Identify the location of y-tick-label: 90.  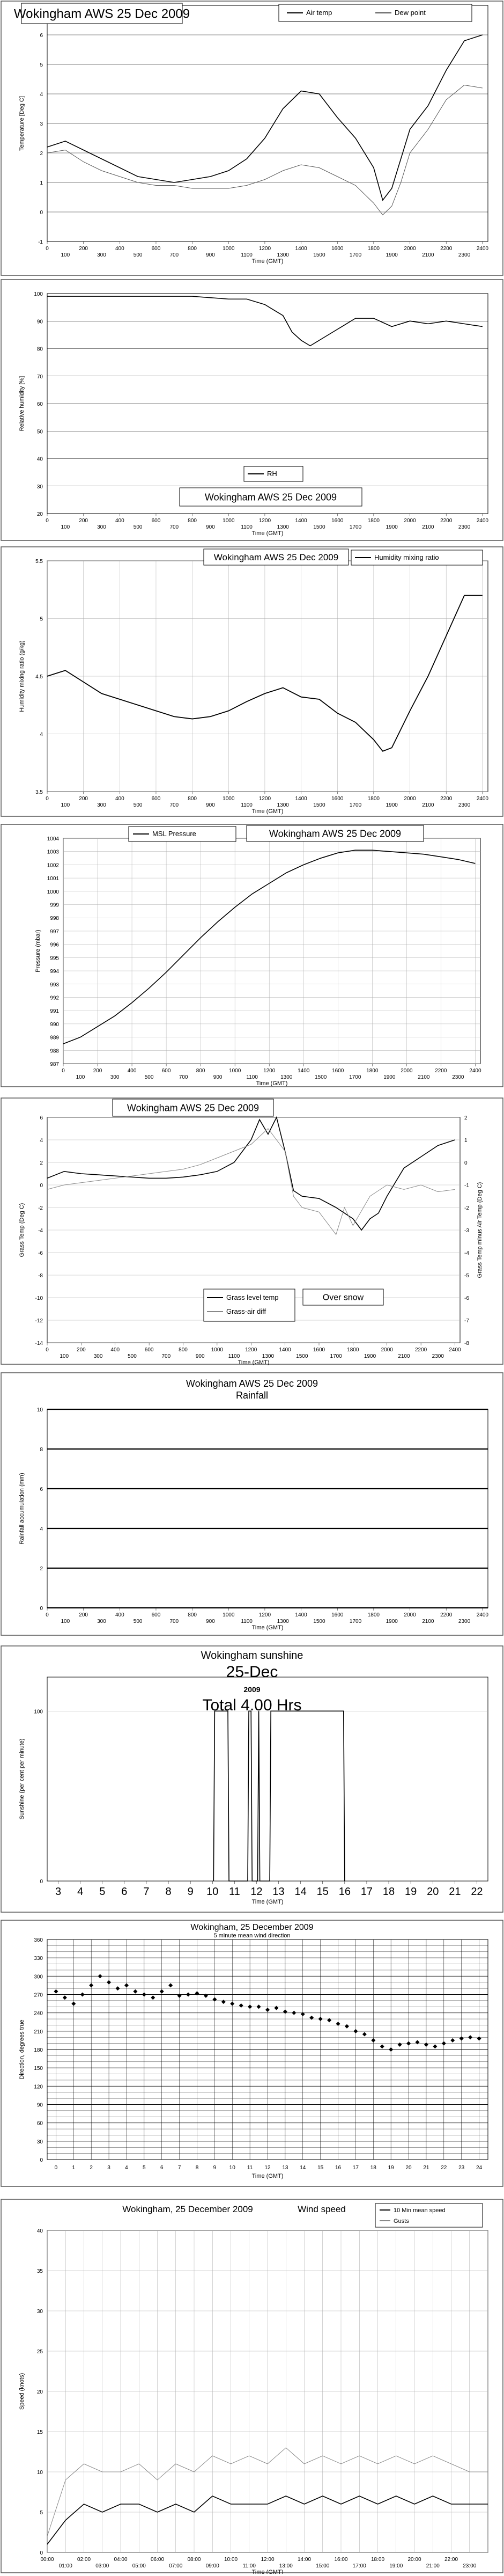
(40, 2106).